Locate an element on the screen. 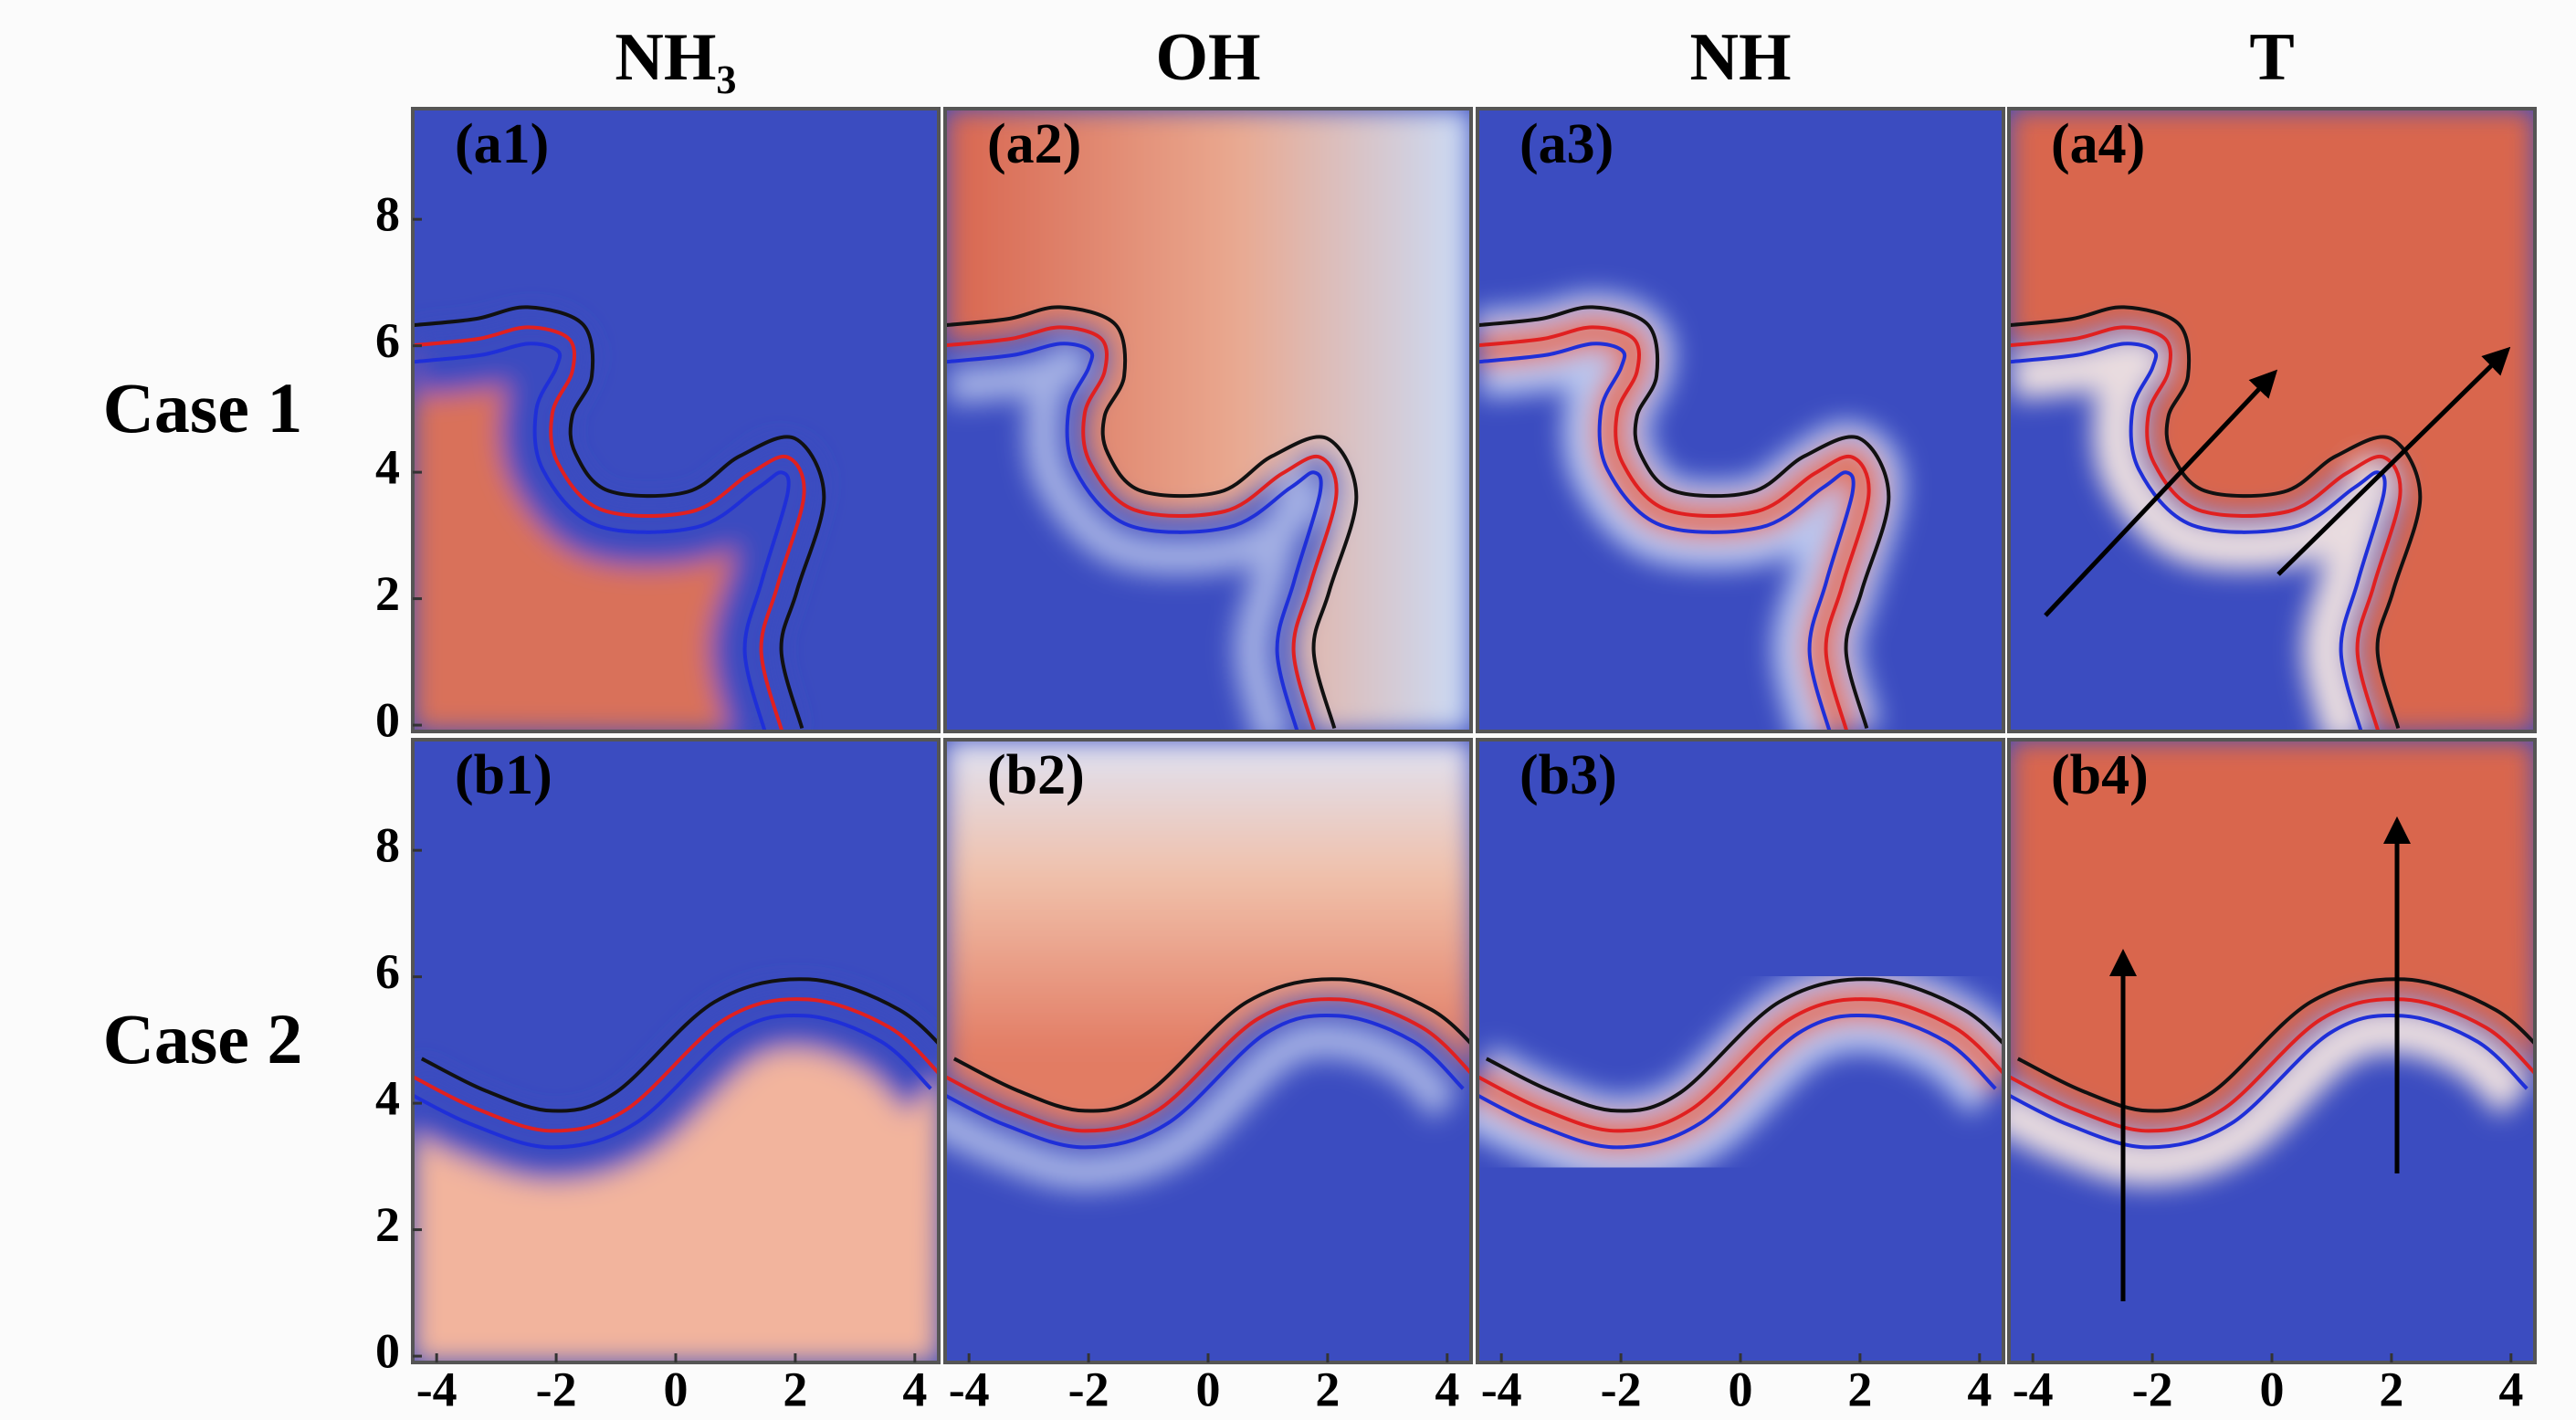 The height and width of the screenshot is (1420, 2576). panel: (a3) is located at coordinates (1740, 420).